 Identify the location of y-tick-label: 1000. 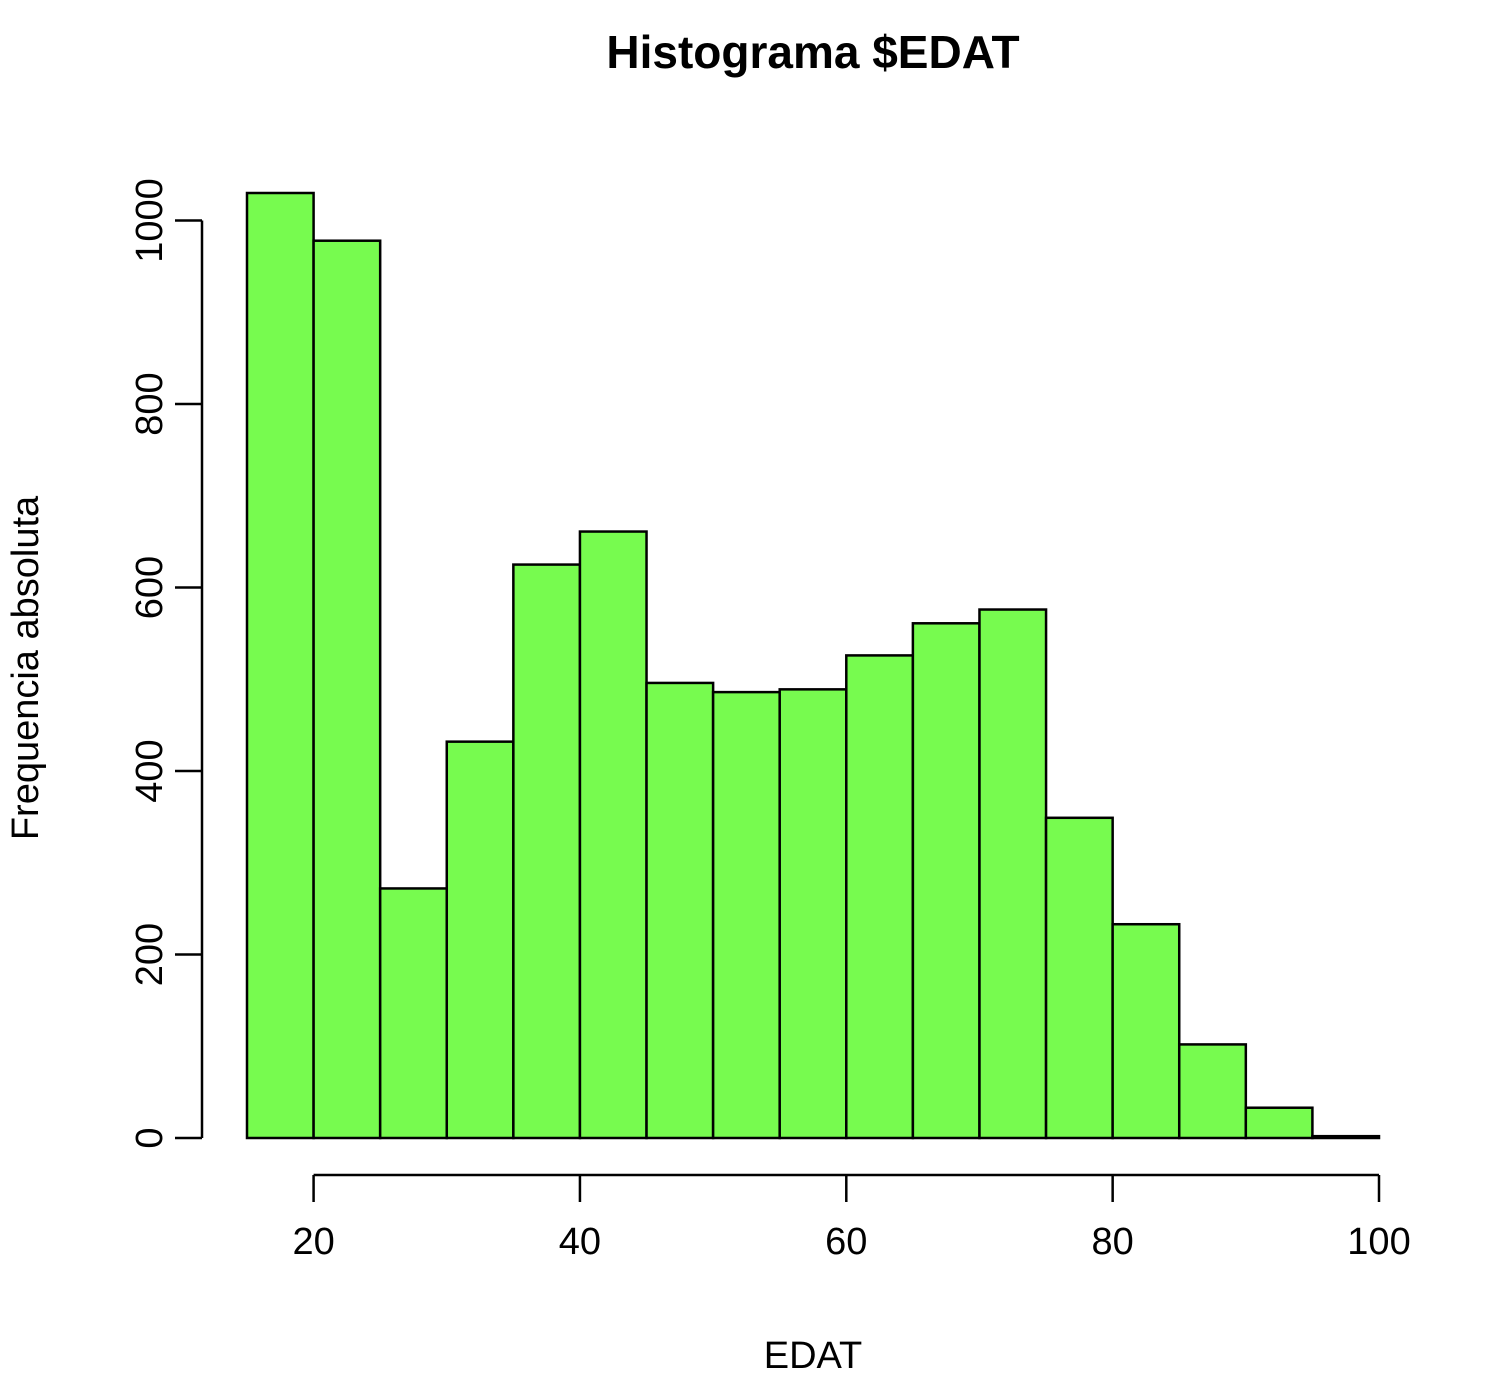
(150, 220).